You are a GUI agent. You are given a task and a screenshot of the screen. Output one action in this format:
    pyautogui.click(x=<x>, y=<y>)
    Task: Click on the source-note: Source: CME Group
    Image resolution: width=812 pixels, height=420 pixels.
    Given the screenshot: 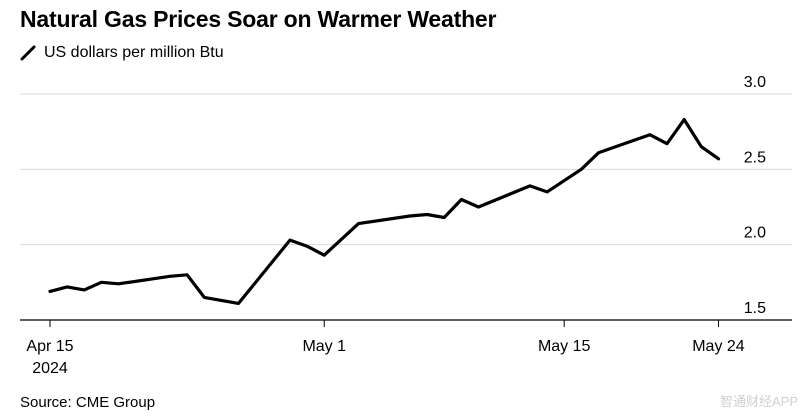 What is the action you would take?
    pyautogui.click(x=88, y=402)
    